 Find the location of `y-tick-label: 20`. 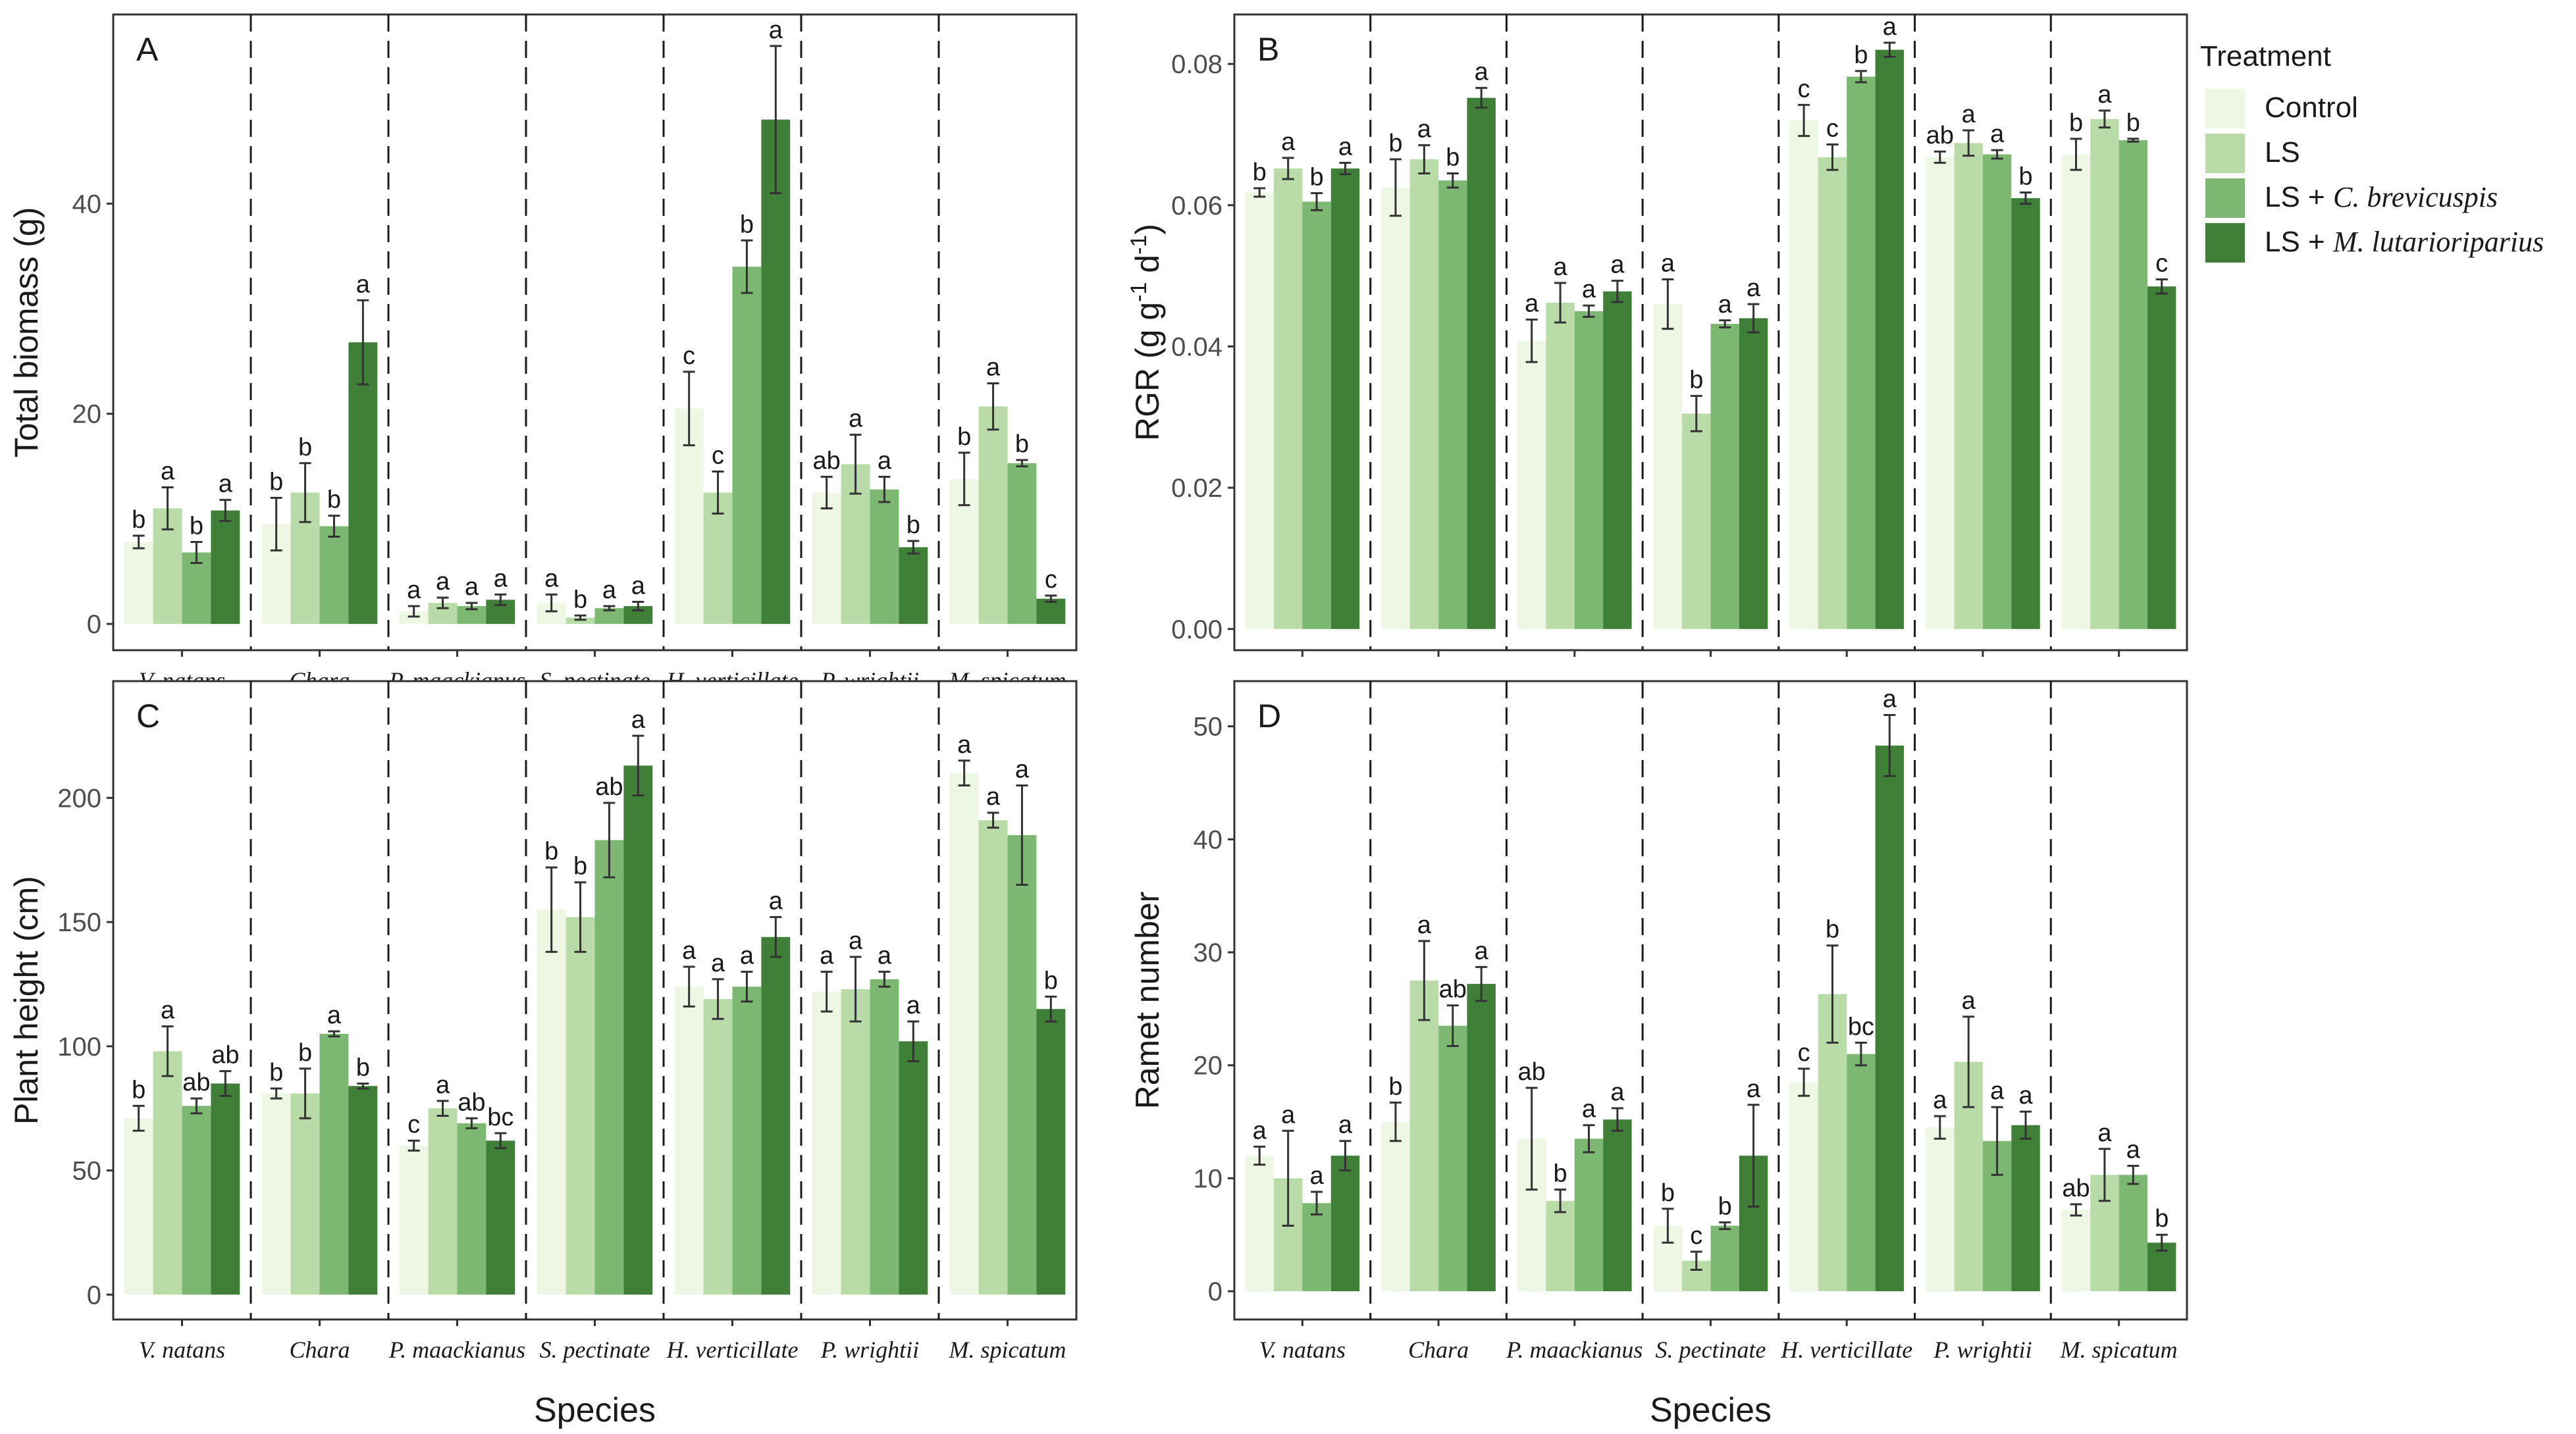

y-tick-label: 20 is located at coordinates (1208, 1066).